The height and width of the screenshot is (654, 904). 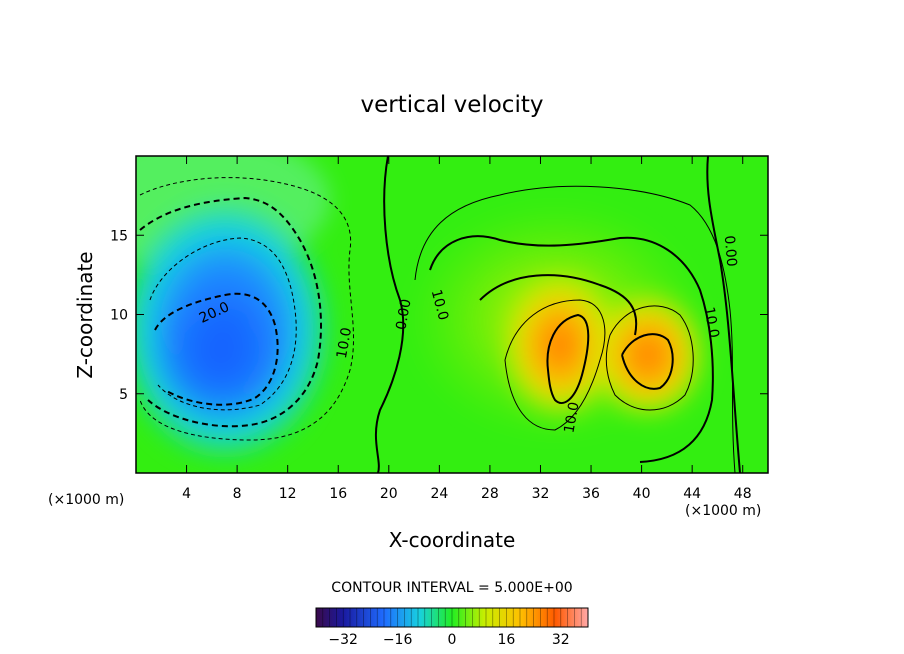 I want to click on colorbar-tick-label: 16, so click(x=506, y=640).